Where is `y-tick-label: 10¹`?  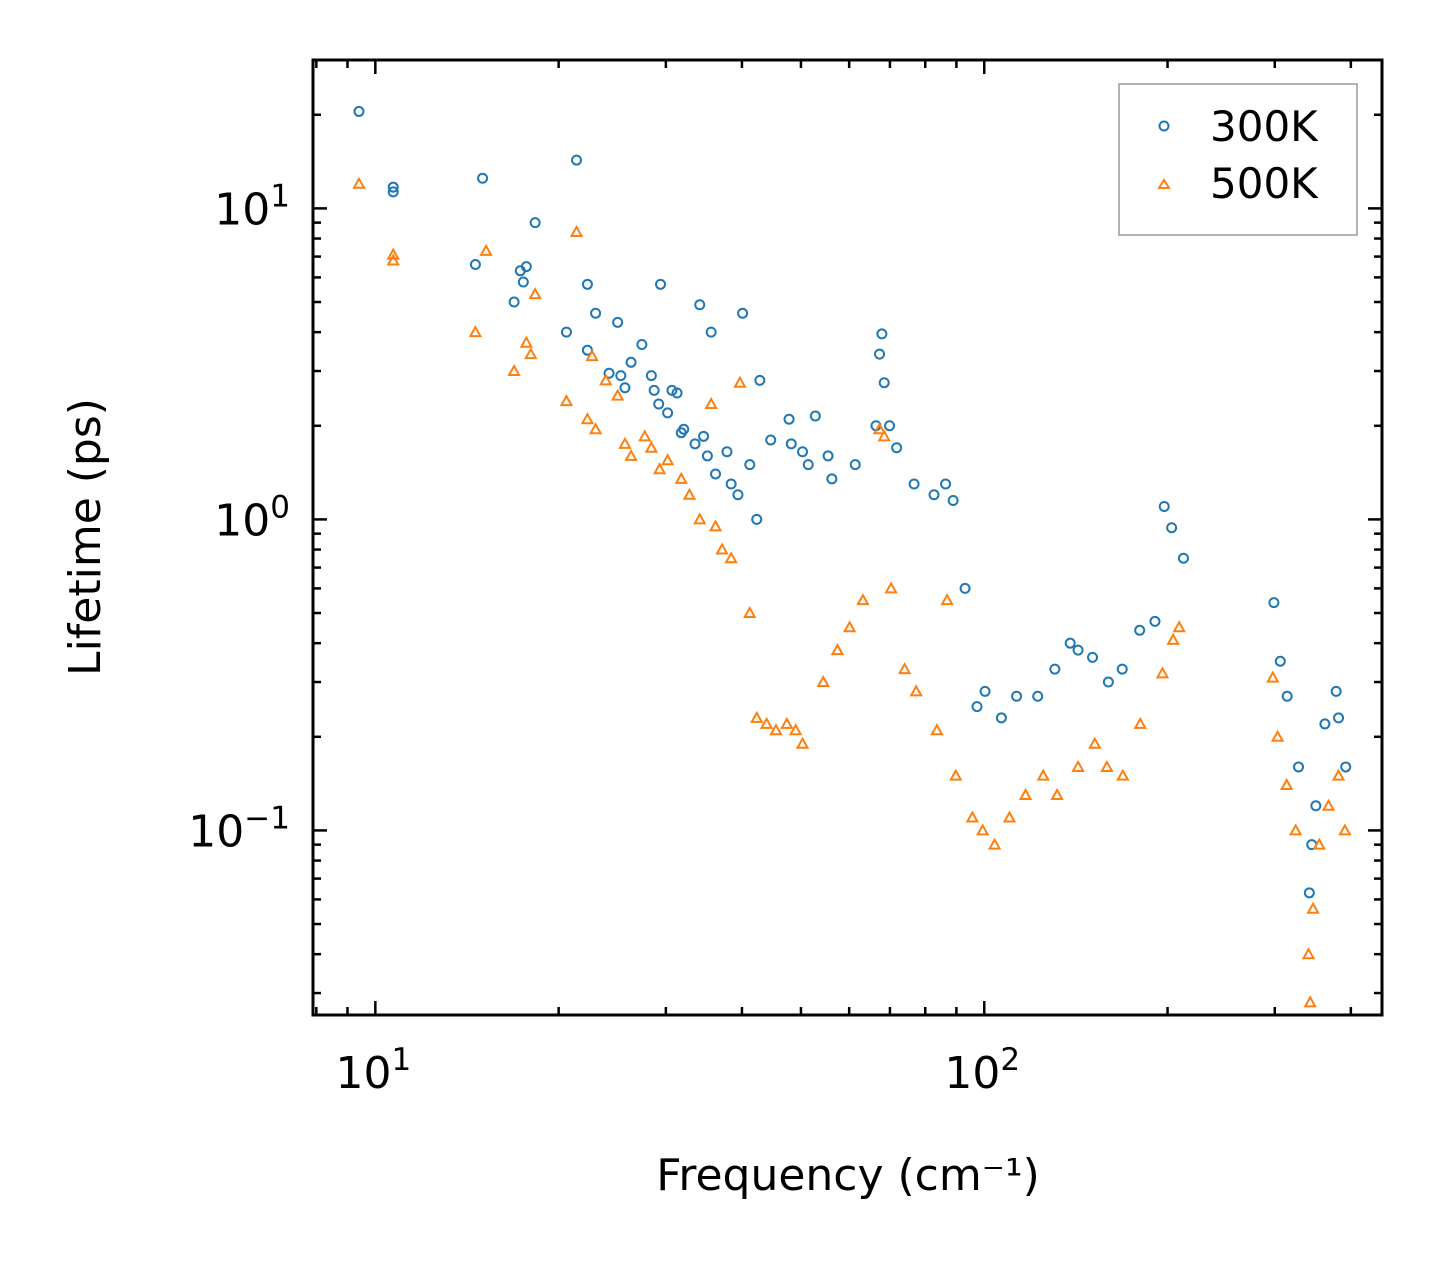 y-tick-label: 10¹ is located at coordinates (252, 206).